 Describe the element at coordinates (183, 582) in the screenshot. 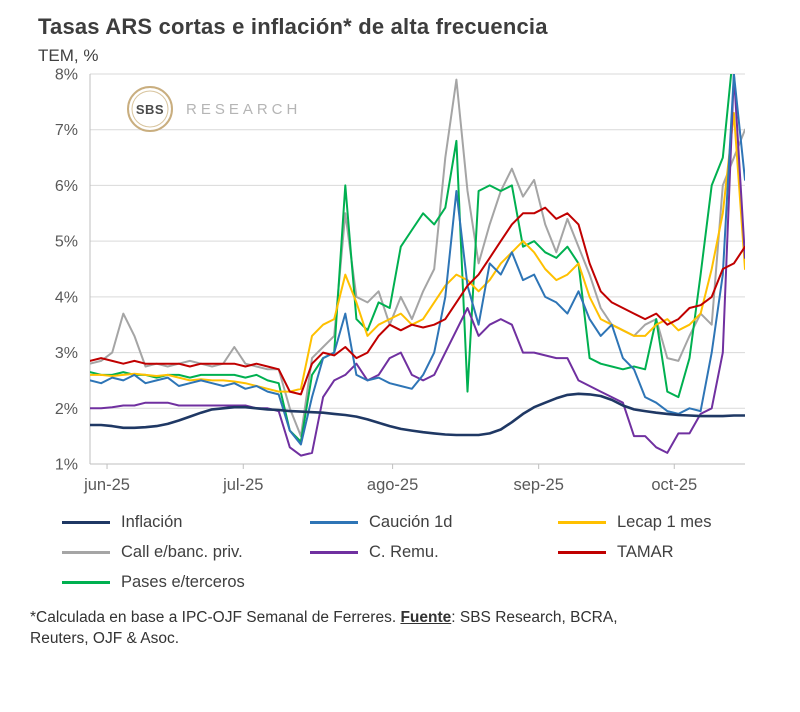

I see `legend-label: Pases e/terceros` at that location.